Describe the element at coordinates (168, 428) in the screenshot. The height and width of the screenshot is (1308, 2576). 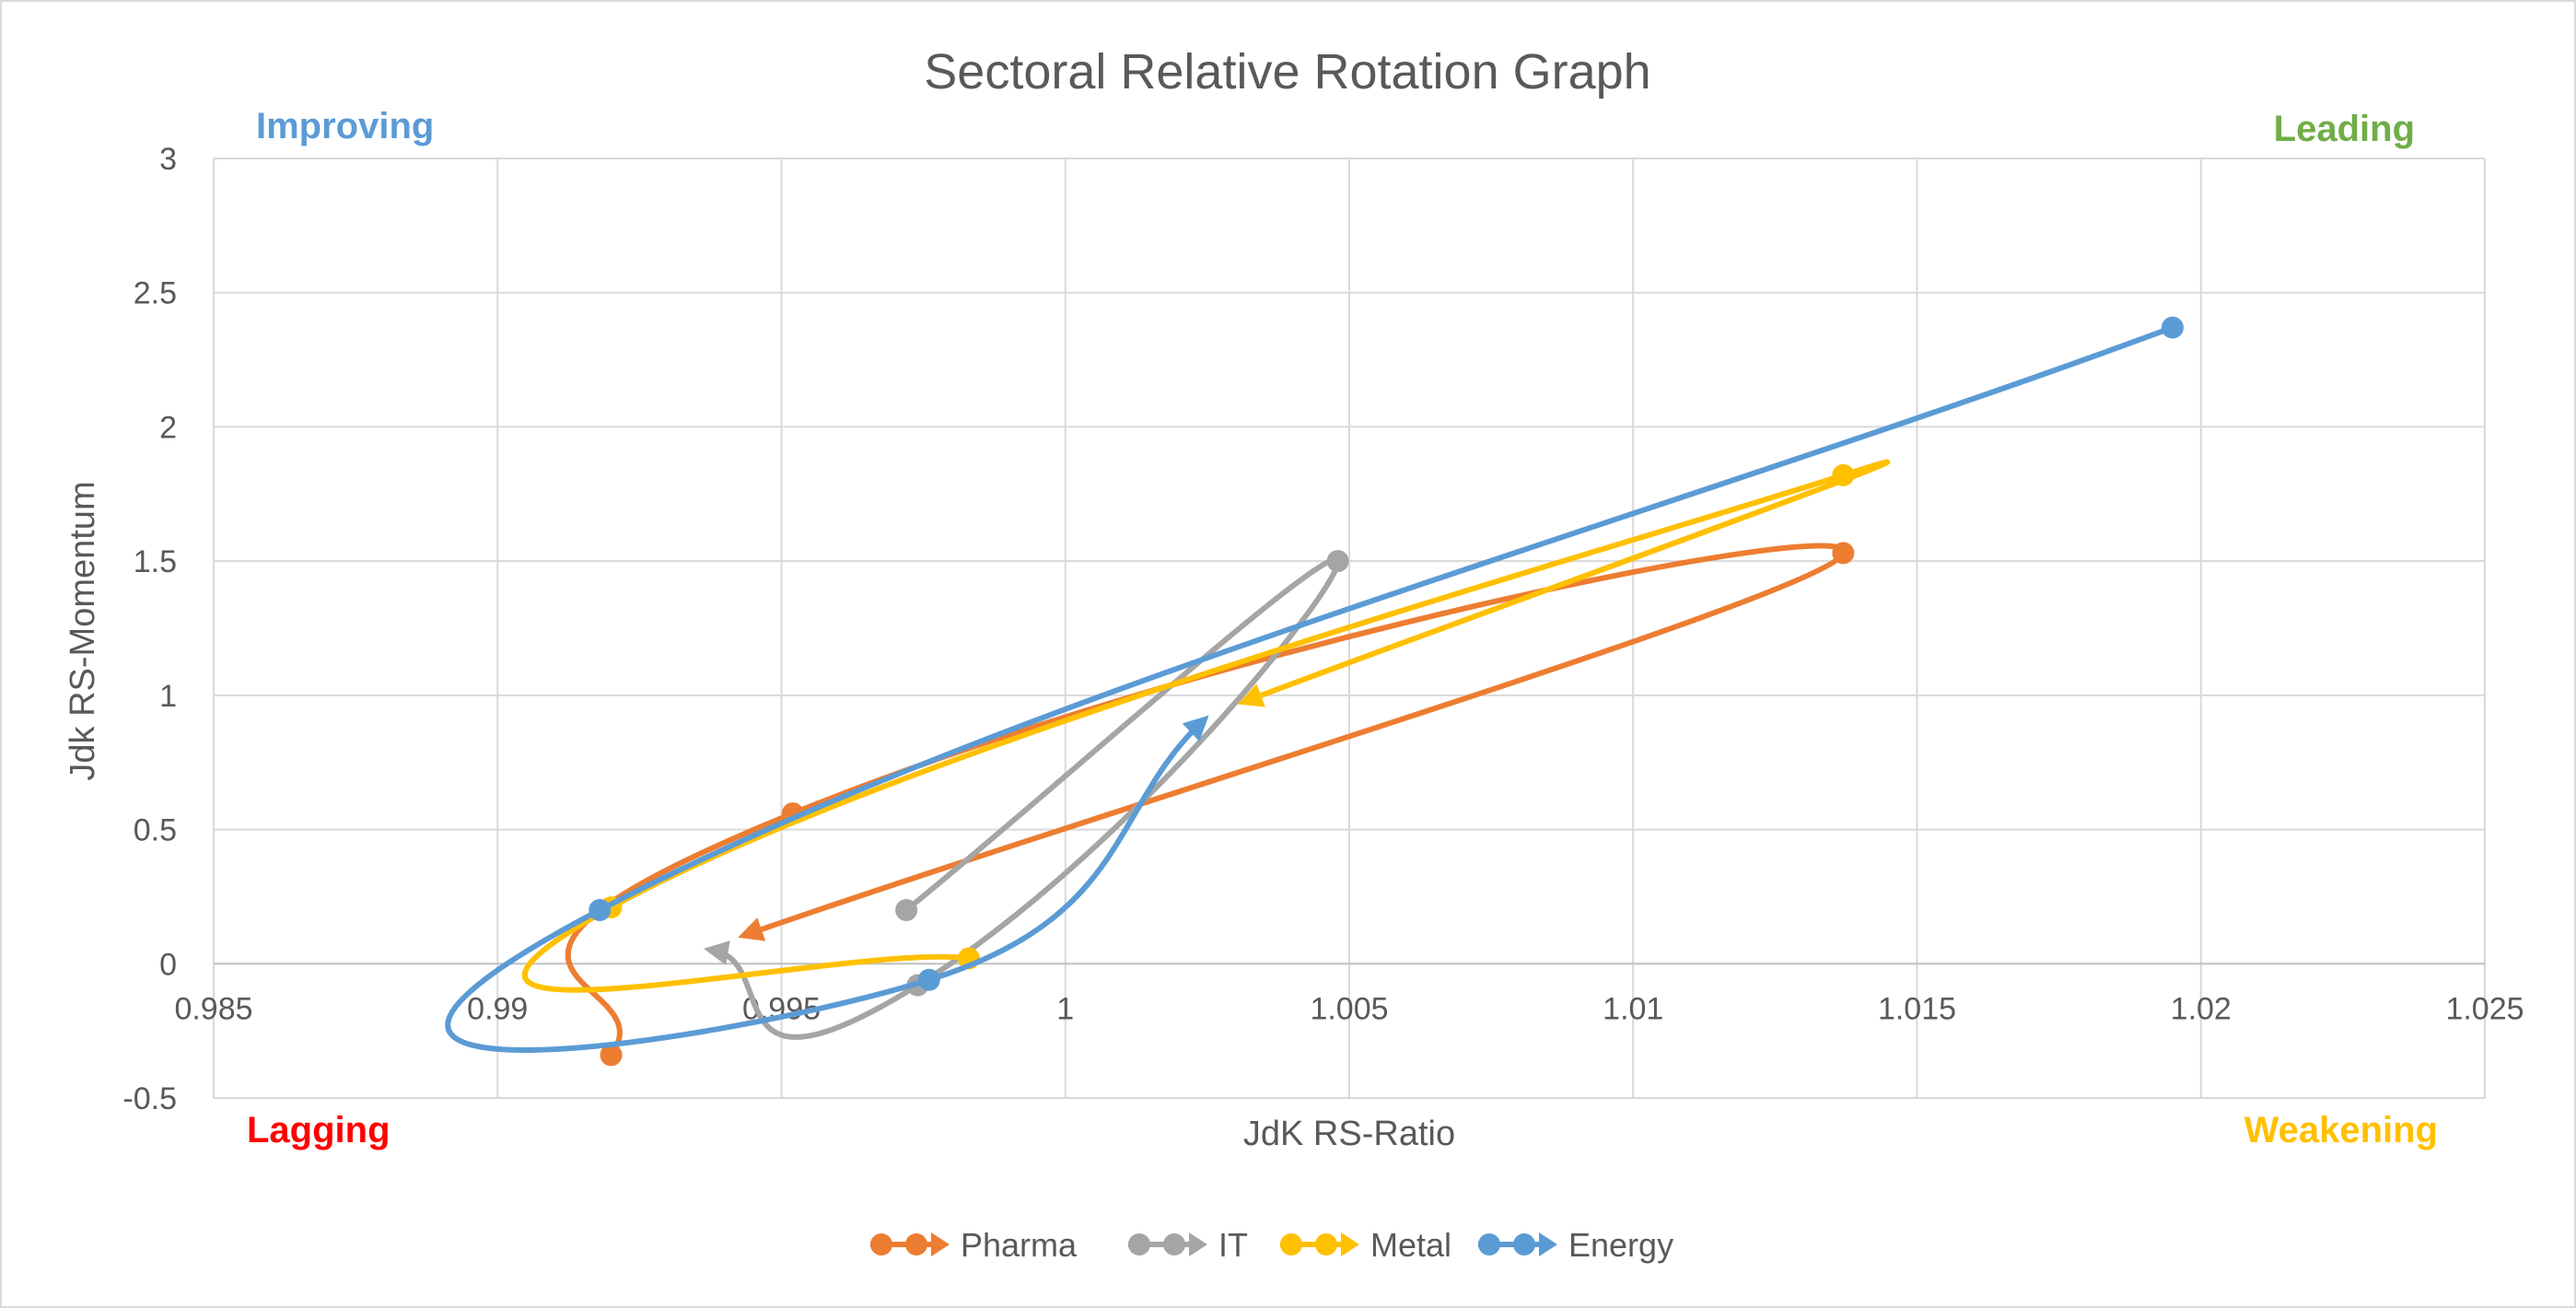
I see `y-tick-label: 2` at that location.